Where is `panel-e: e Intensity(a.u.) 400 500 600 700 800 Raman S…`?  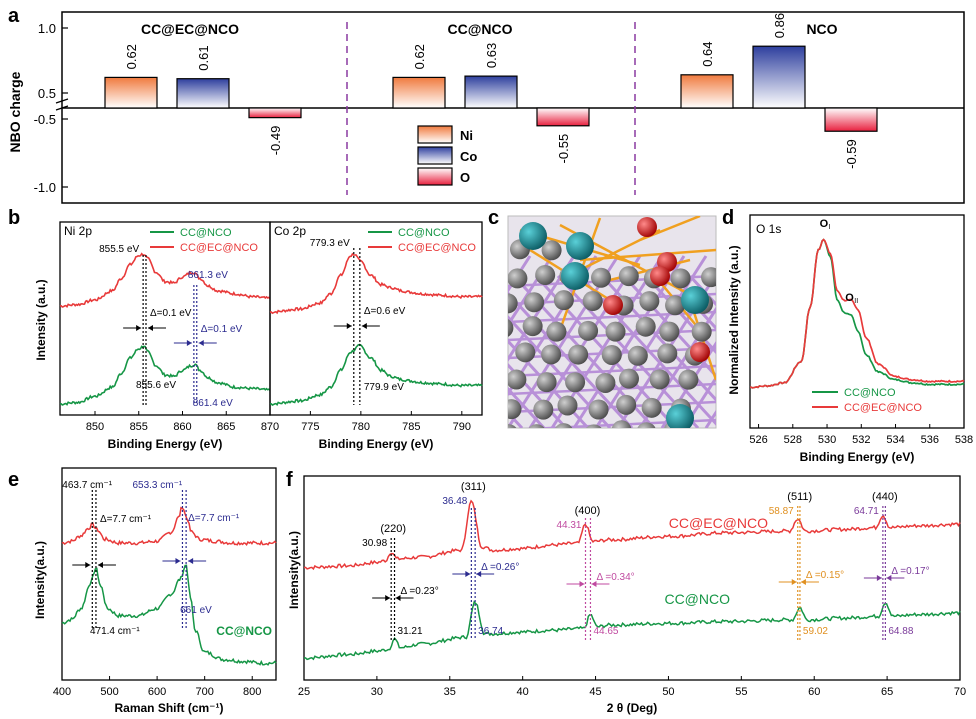 panel-e: e Intensity(a.u.) 400 500 600 700 800 Raman S… is located at coordinates (142, 591).